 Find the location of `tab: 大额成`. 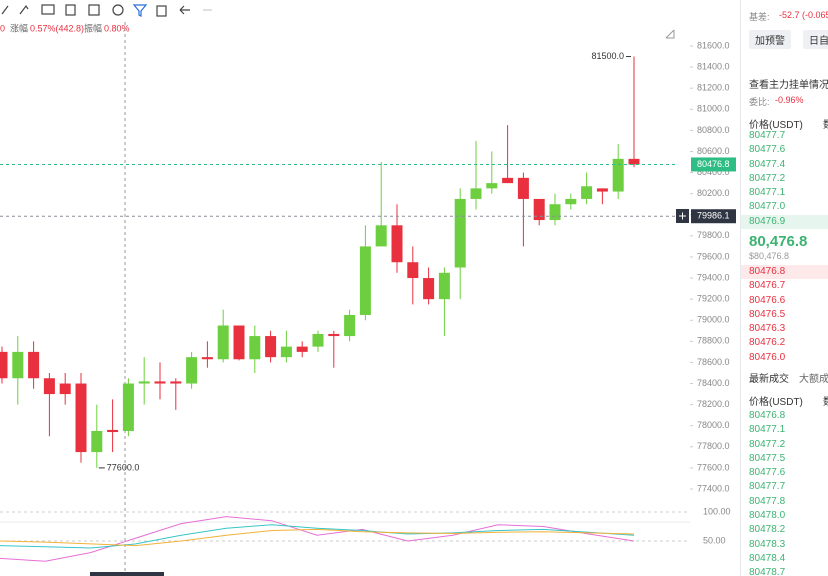

tab: 大额成 is located at coordinates (813, 379).